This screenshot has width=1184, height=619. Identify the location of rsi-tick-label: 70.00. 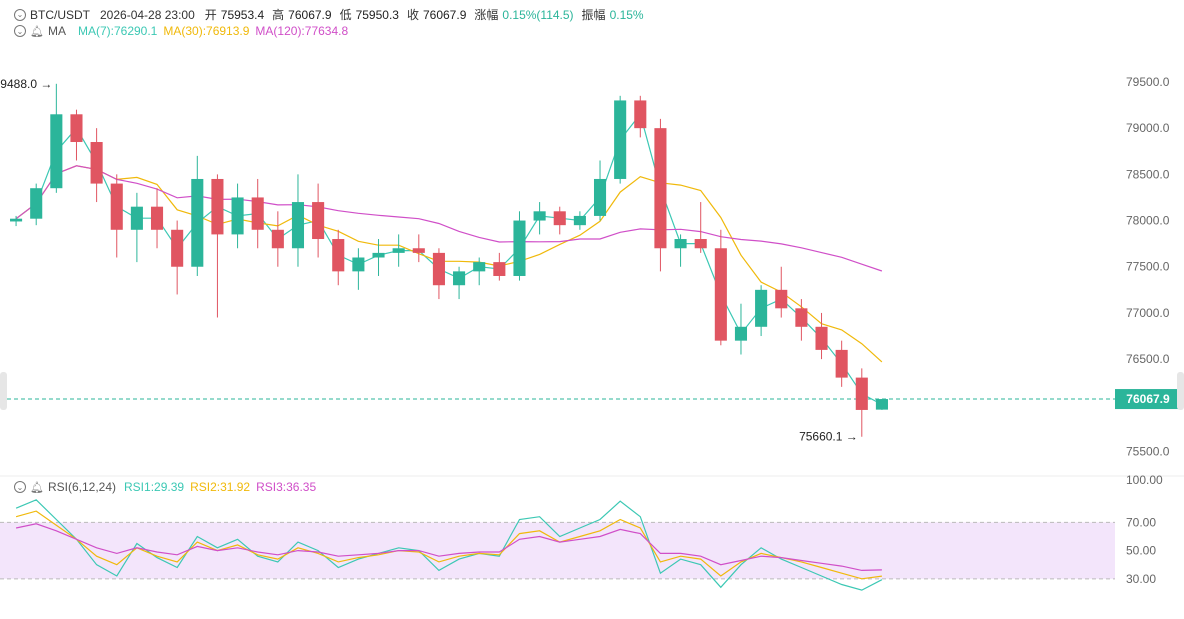
(1141, 522).